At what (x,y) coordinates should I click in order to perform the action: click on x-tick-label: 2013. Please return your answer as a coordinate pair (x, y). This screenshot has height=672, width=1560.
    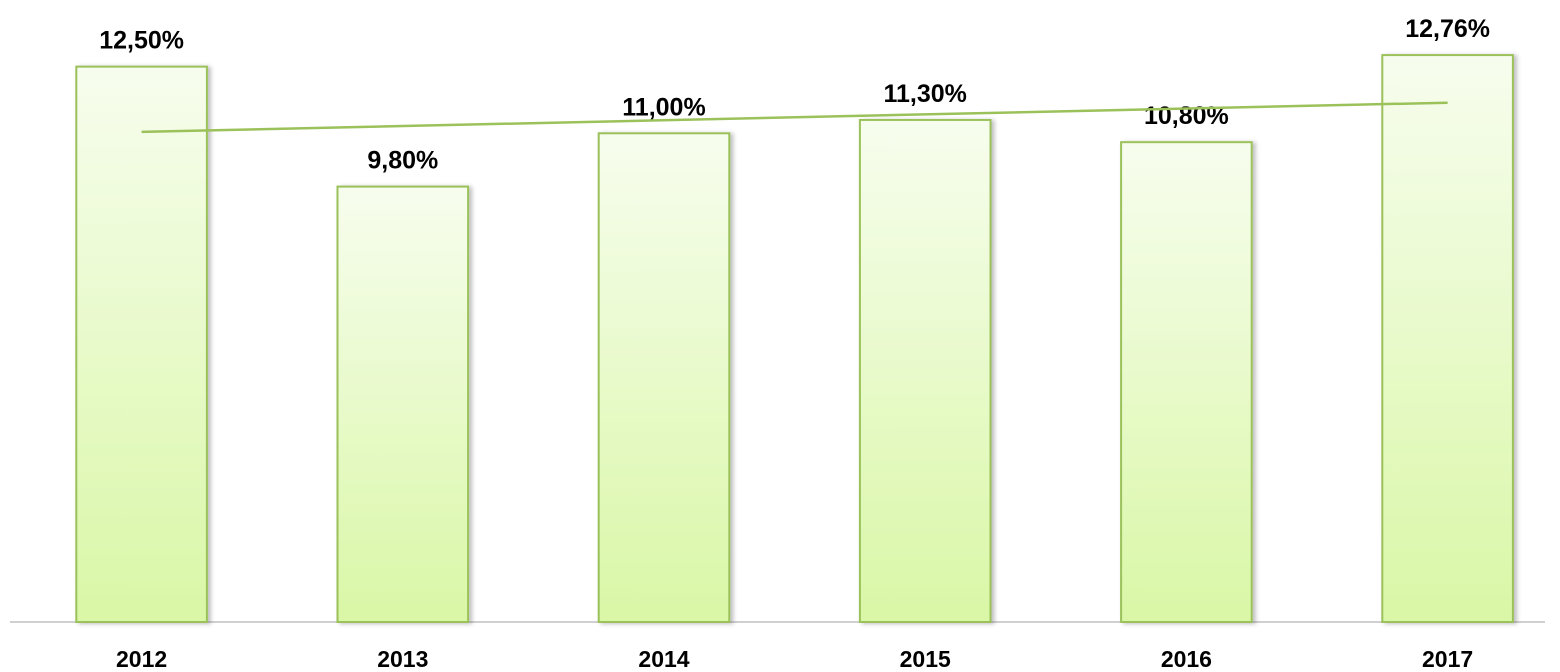
    Looking at the image, I should click on (402, 659).